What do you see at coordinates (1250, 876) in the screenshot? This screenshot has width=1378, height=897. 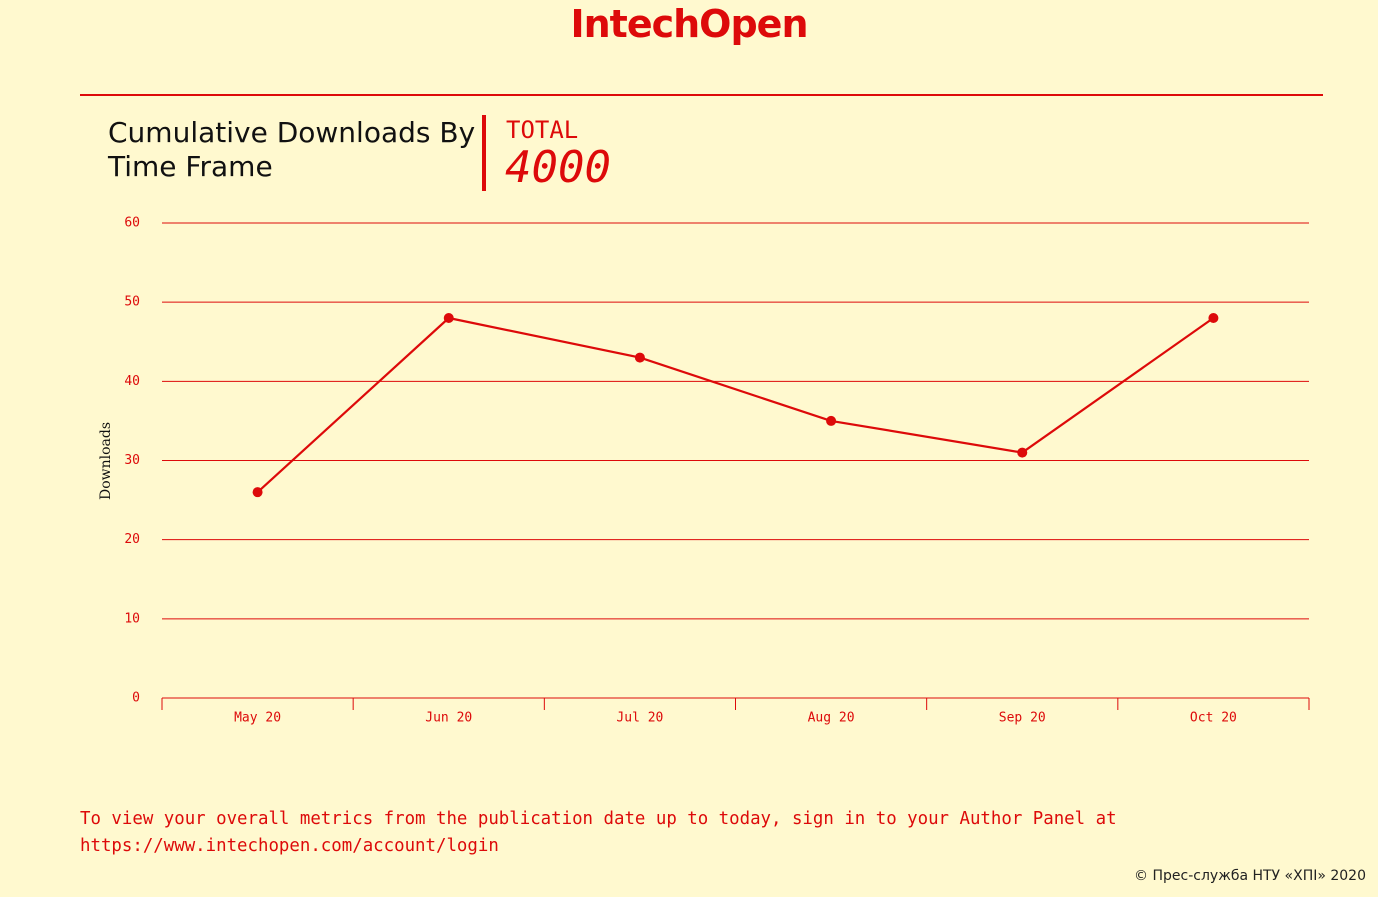 I see `credit: © Прес-служба НТУ «ХПІ» 2020` at bounding box center [1250, 876].